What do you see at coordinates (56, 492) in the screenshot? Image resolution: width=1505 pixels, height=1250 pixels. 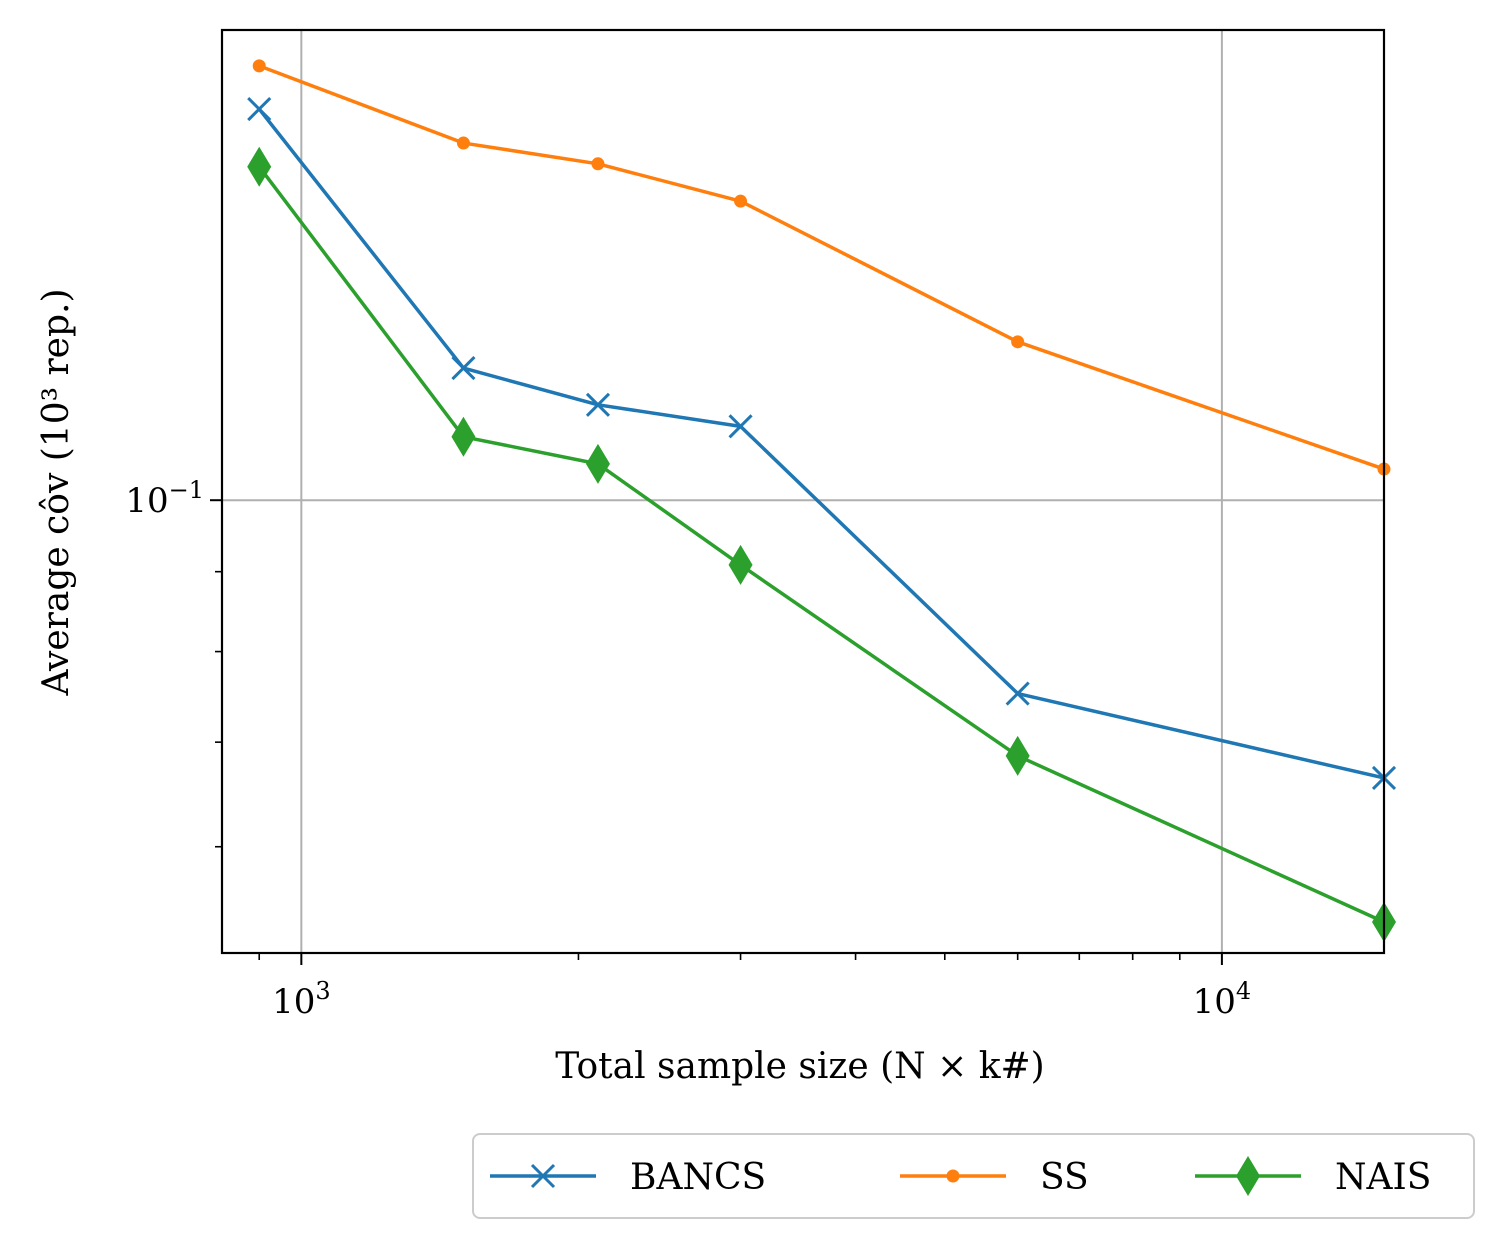 I see `y-axis-title: Average côv (10³ rep.)` at bounding box center [56, 492].